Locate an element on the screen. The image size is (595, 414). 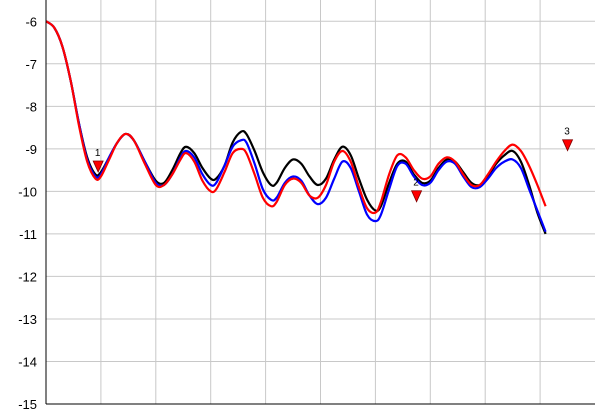
y-tick-label: -11 is located at coordinates (28, 234).